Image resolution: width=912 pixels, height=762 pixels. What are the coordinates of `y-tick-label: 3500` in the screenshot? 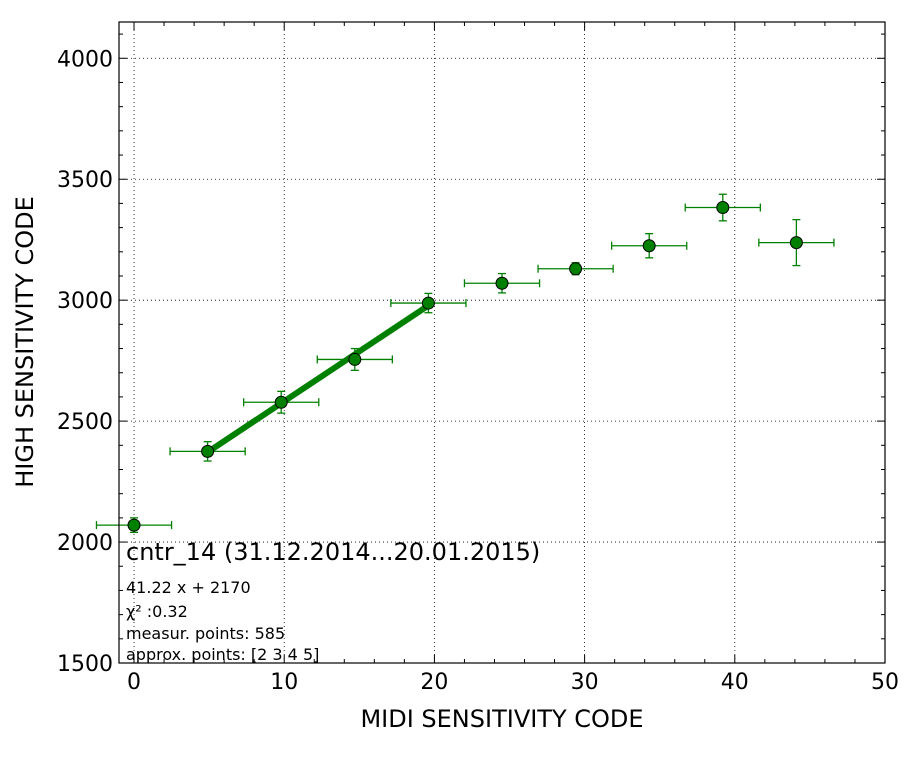 It's located at (85, 180).